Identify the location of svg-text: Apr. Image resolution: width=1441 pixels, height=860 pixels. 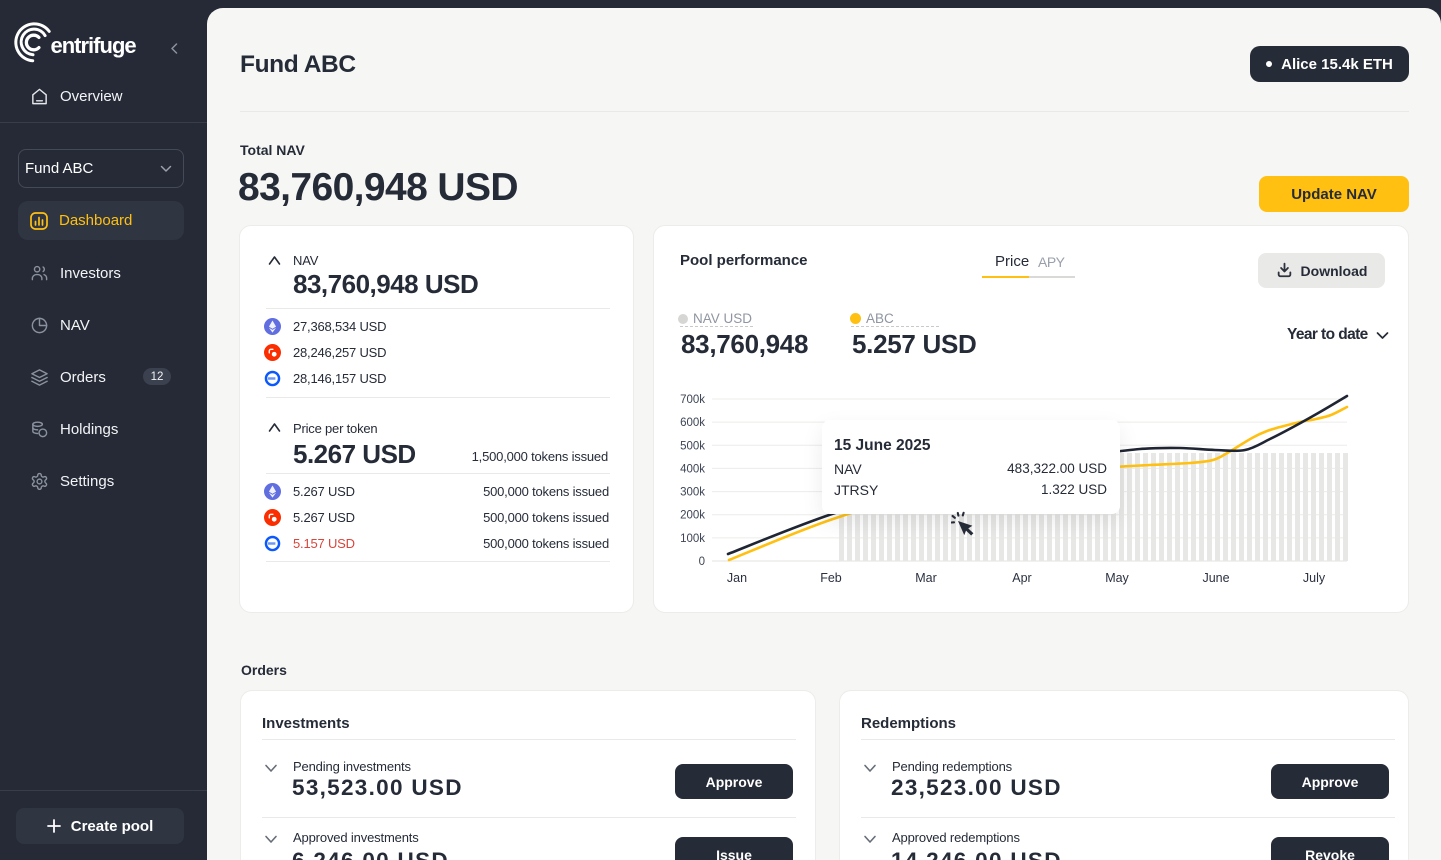
(1021, 578).